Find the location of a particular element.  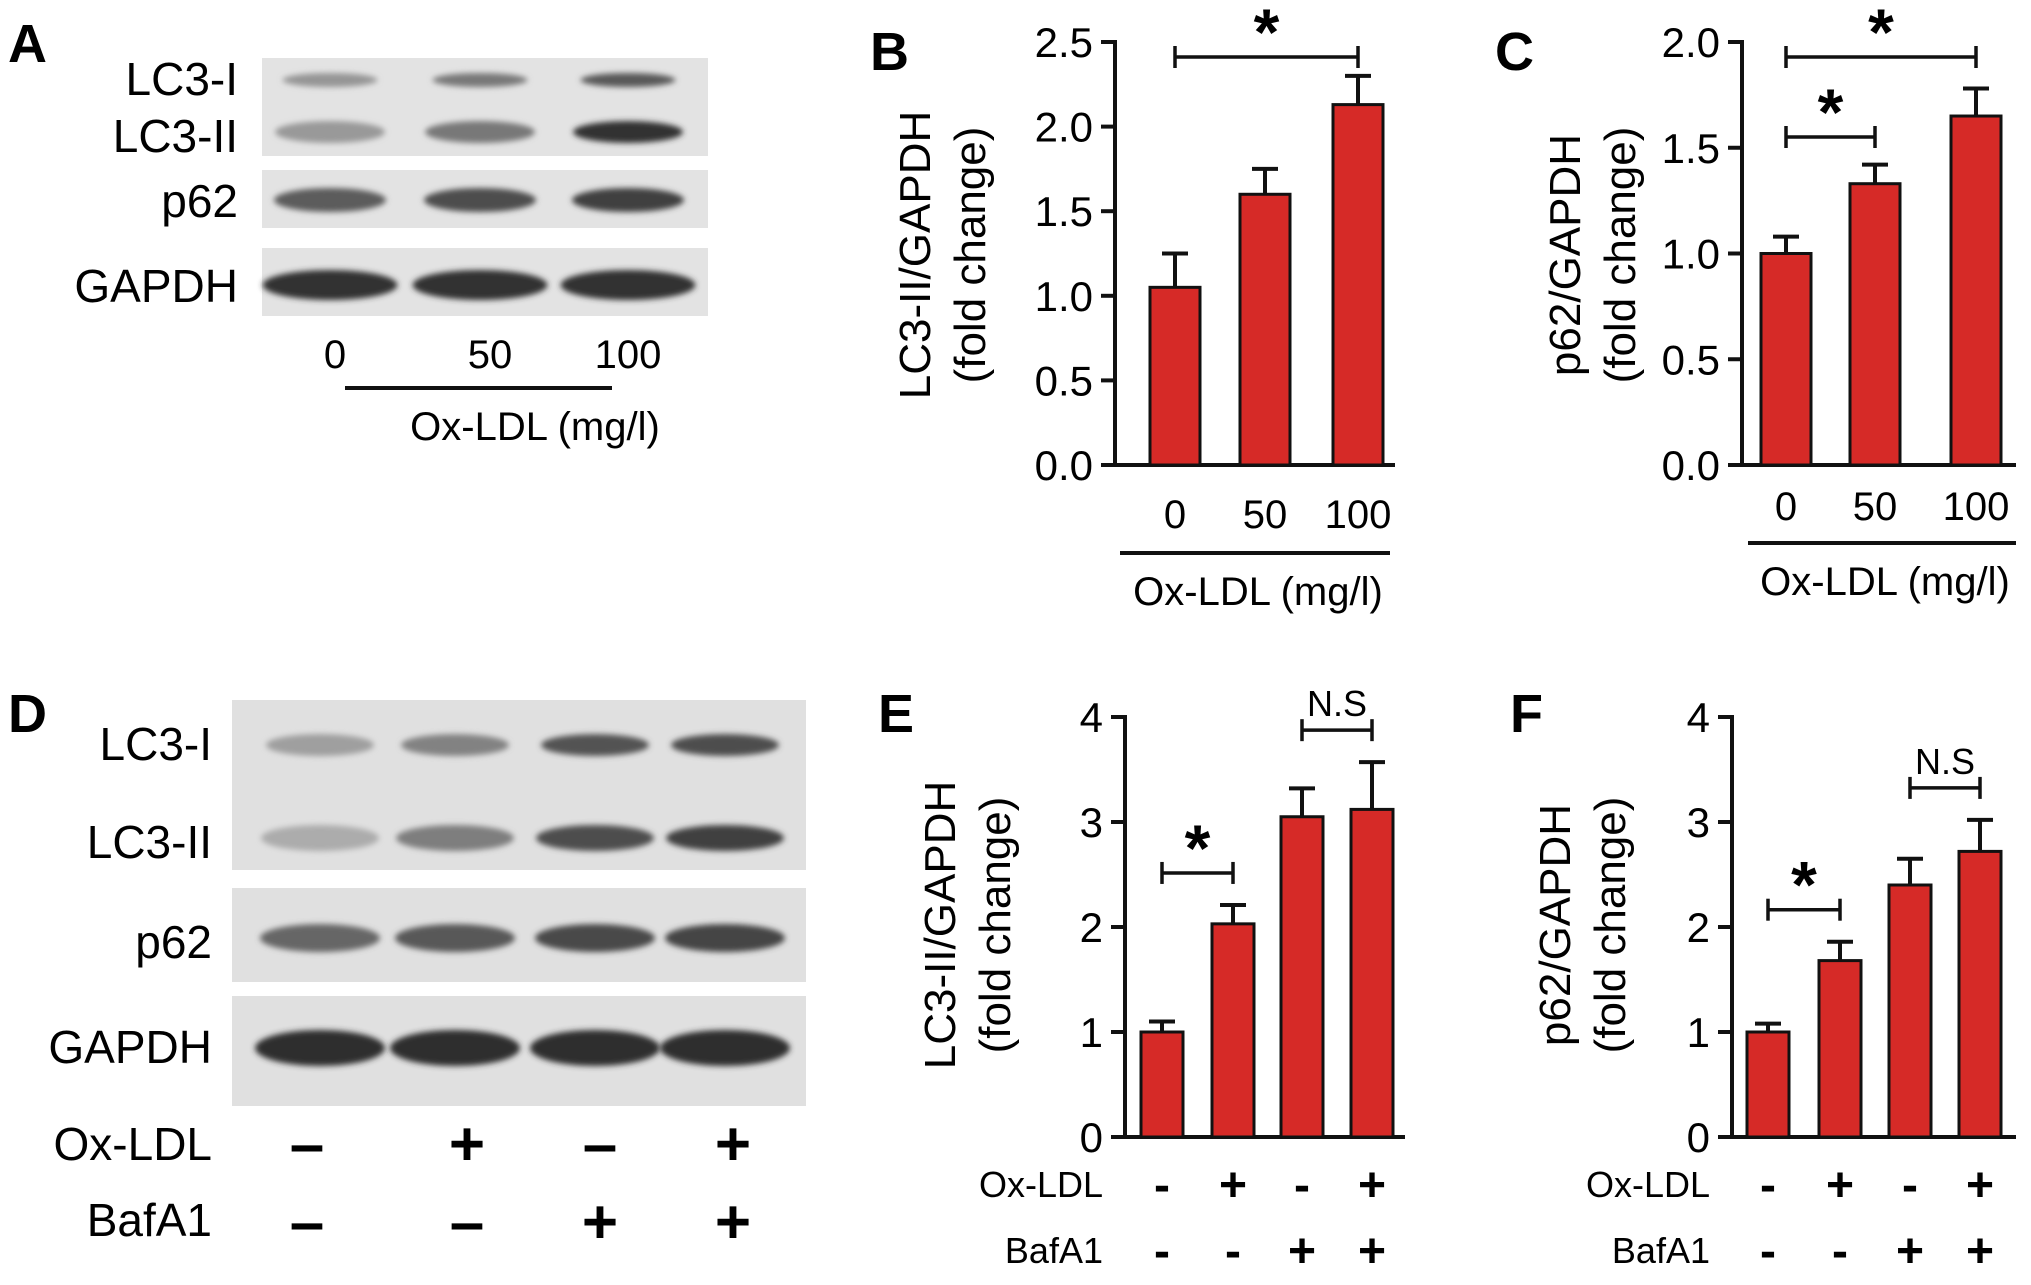

y-axis-label-unit: (fold change) is located at coordinates (970, 255).